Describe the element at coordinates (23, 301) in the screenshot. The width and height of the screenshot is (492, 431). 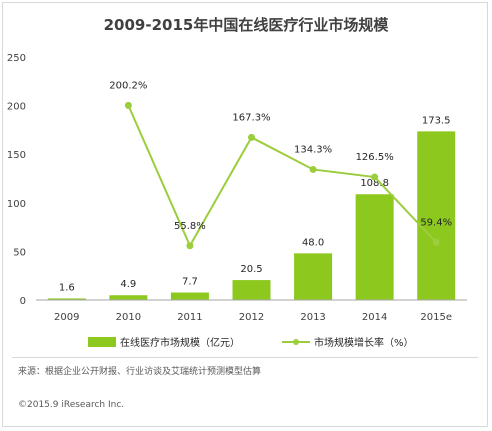
I see `y-tick-label: 0` at that location.